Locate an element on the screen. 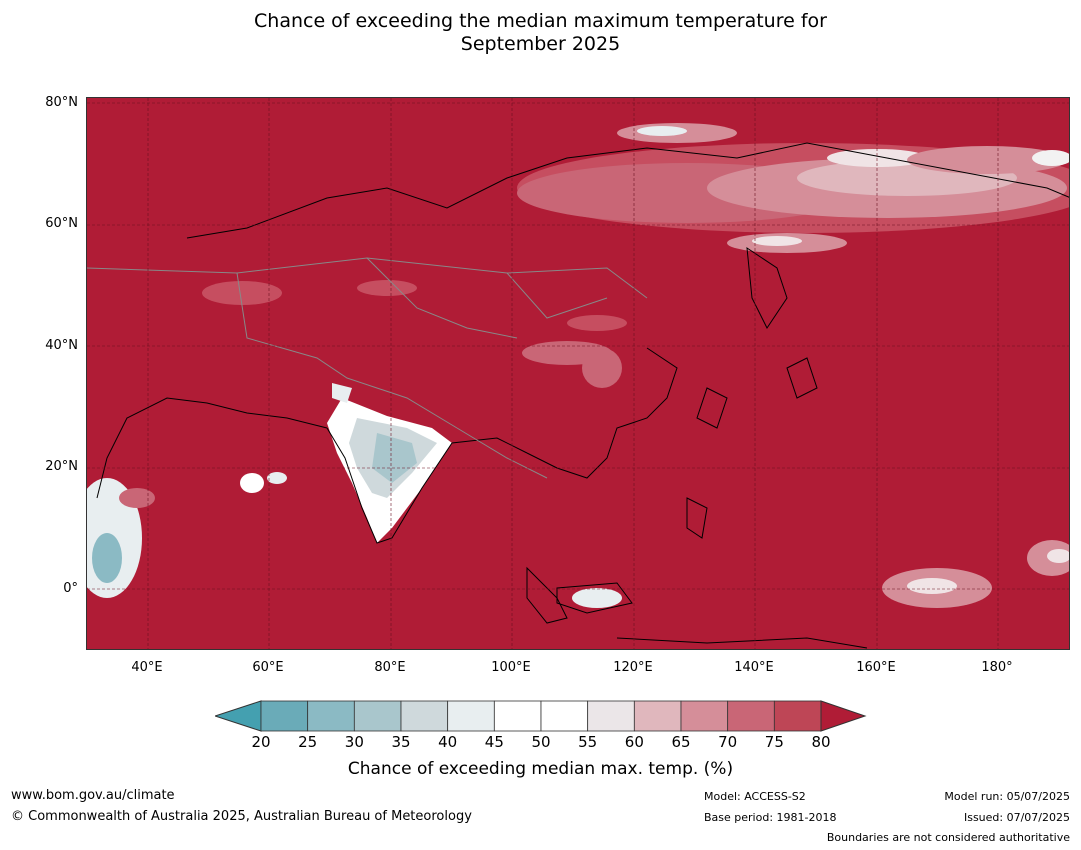 This screenshot has height=850, width=1081. pacific-anomaly is located at coordinates (820, 574).